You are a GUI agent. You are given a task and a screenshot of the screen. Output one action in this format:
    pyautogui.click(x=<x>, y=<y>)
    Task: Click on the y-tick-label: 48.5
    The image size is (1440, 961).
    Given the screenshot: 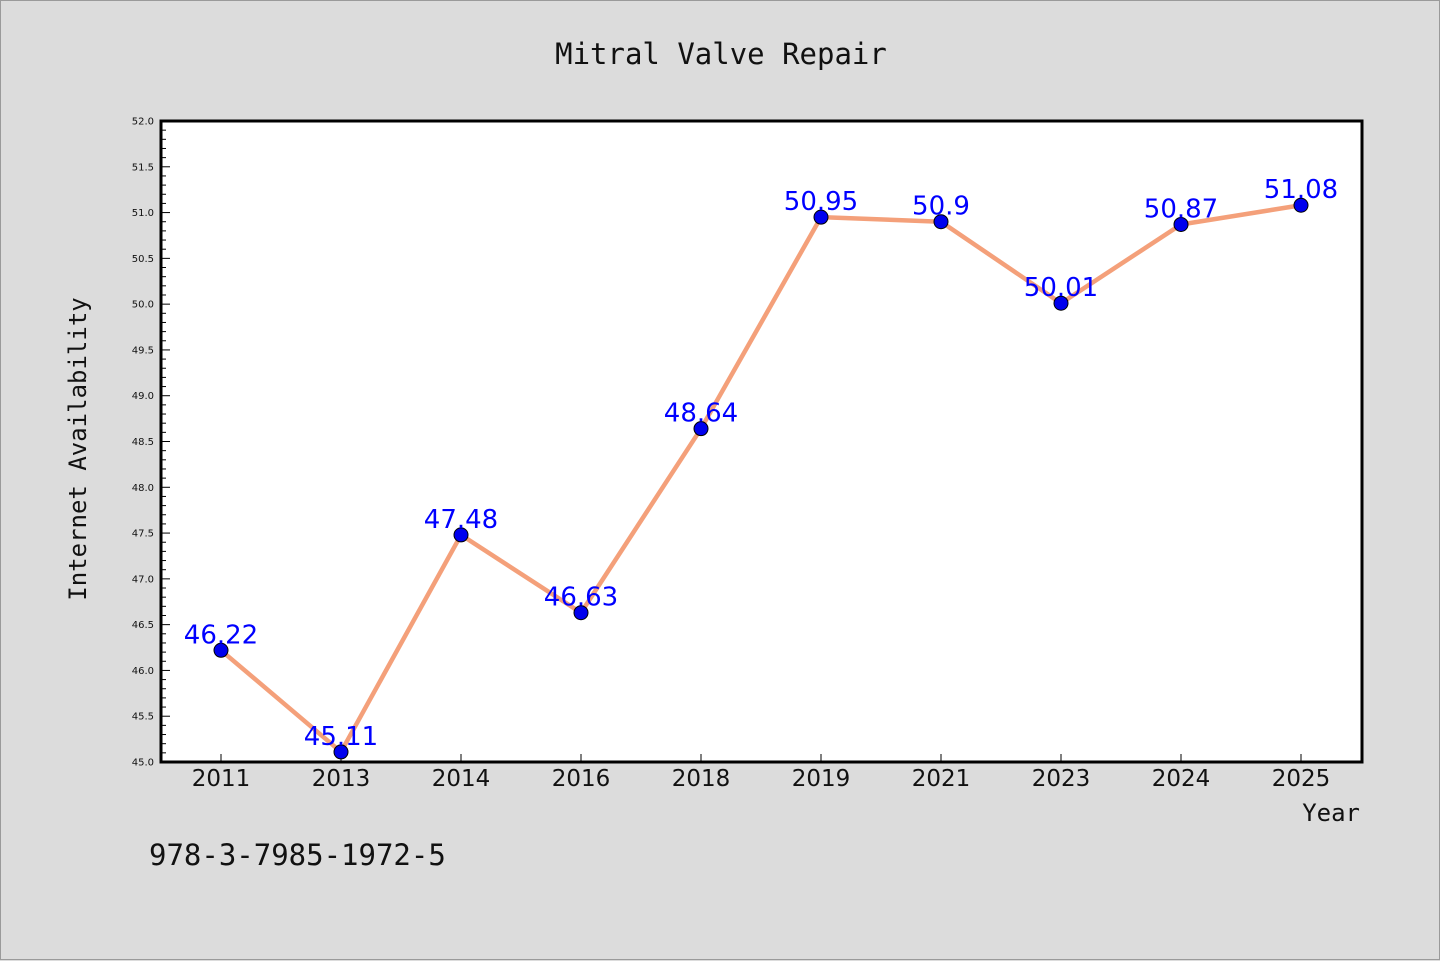 What is the action you would take?
    pyautogui.click(x=143, y=442)
    